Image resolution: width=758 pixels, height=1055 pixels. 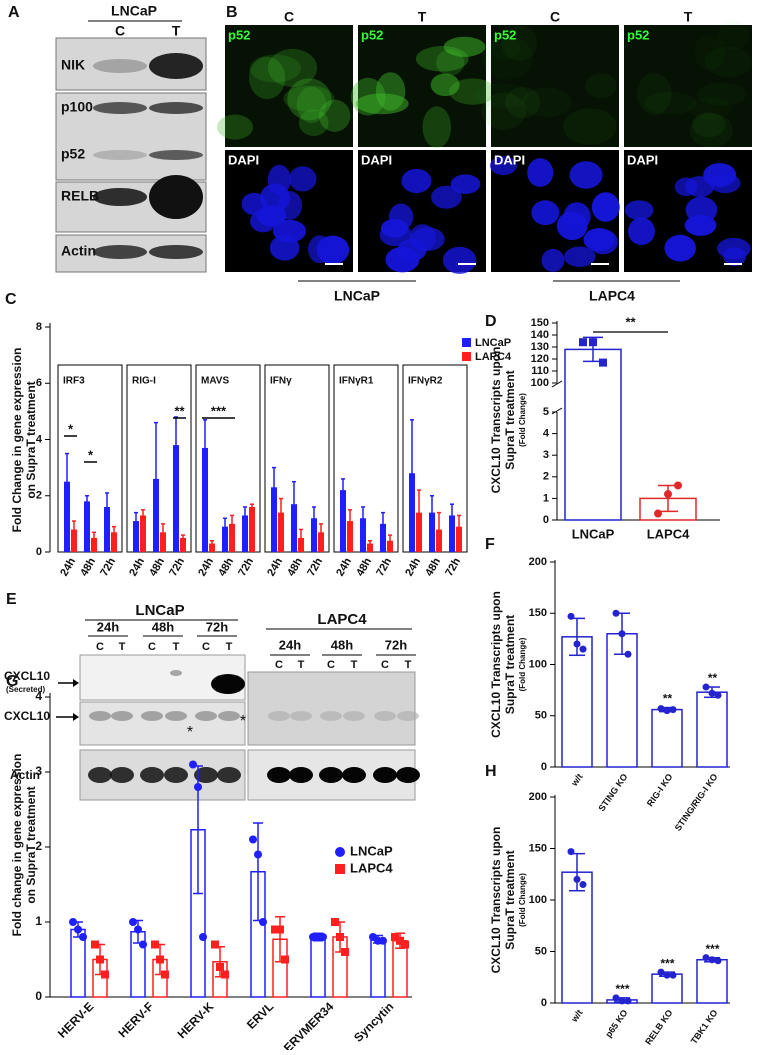 What do you see at coordinates (309, 1024) in the screenshot?
I see `x-tick-label: ERVMER34` at bounding box center [309, 1024].